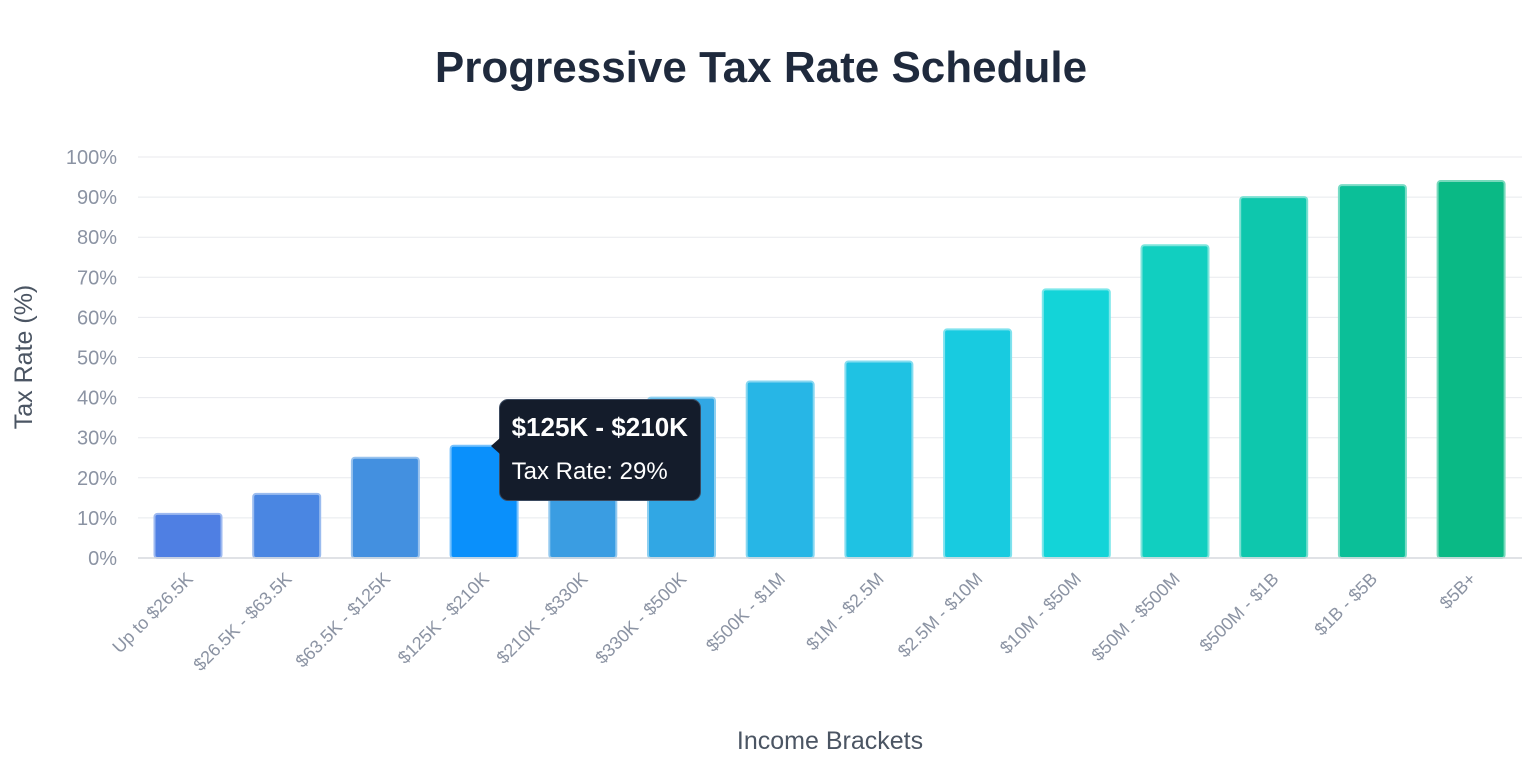  Describe the element at coordinates (97, 439) in the screenshot. I see `y-tick-label: 30%` at that location.